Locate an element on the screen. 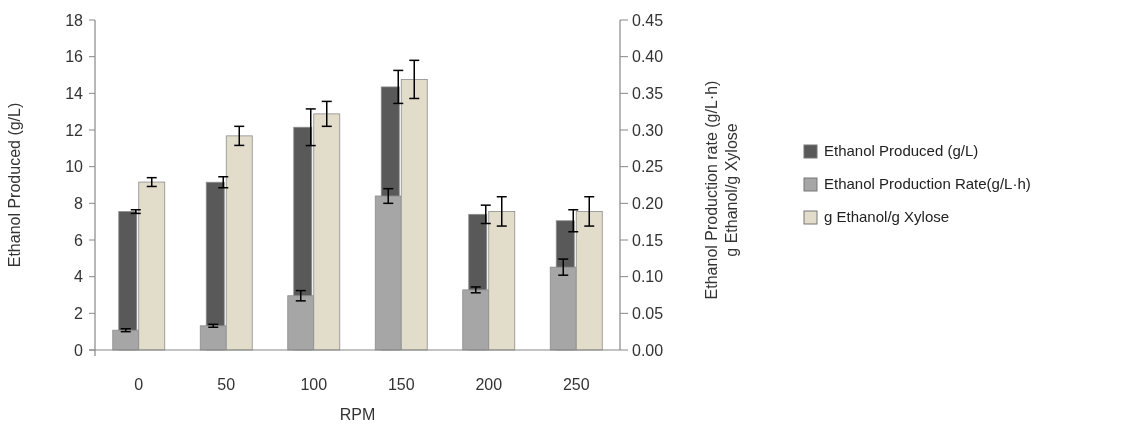  y-tick-label: 2 is located at coordinates (79, 313).